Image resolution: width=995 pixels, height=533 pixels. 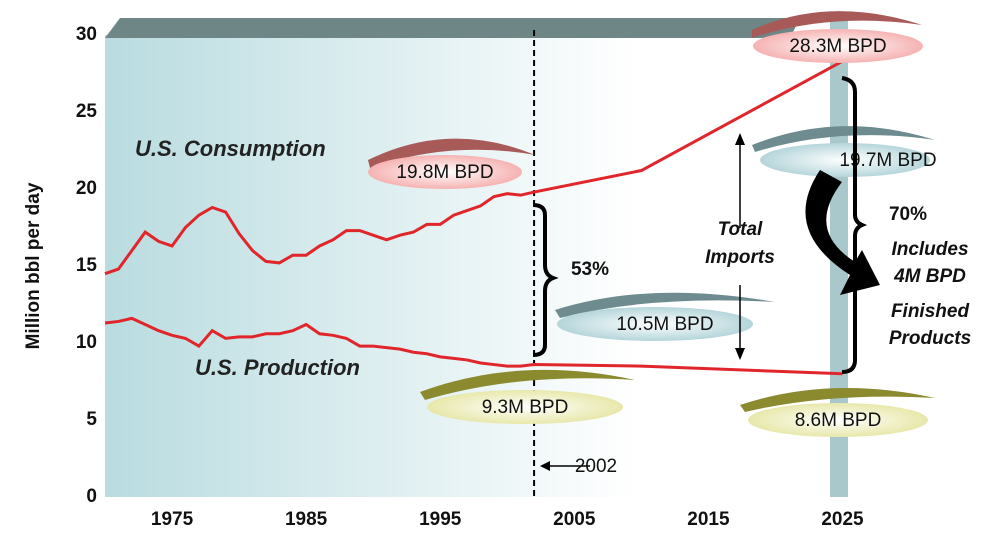 I want to click on series-label: U.S. Production, so click(x=277, y=367).